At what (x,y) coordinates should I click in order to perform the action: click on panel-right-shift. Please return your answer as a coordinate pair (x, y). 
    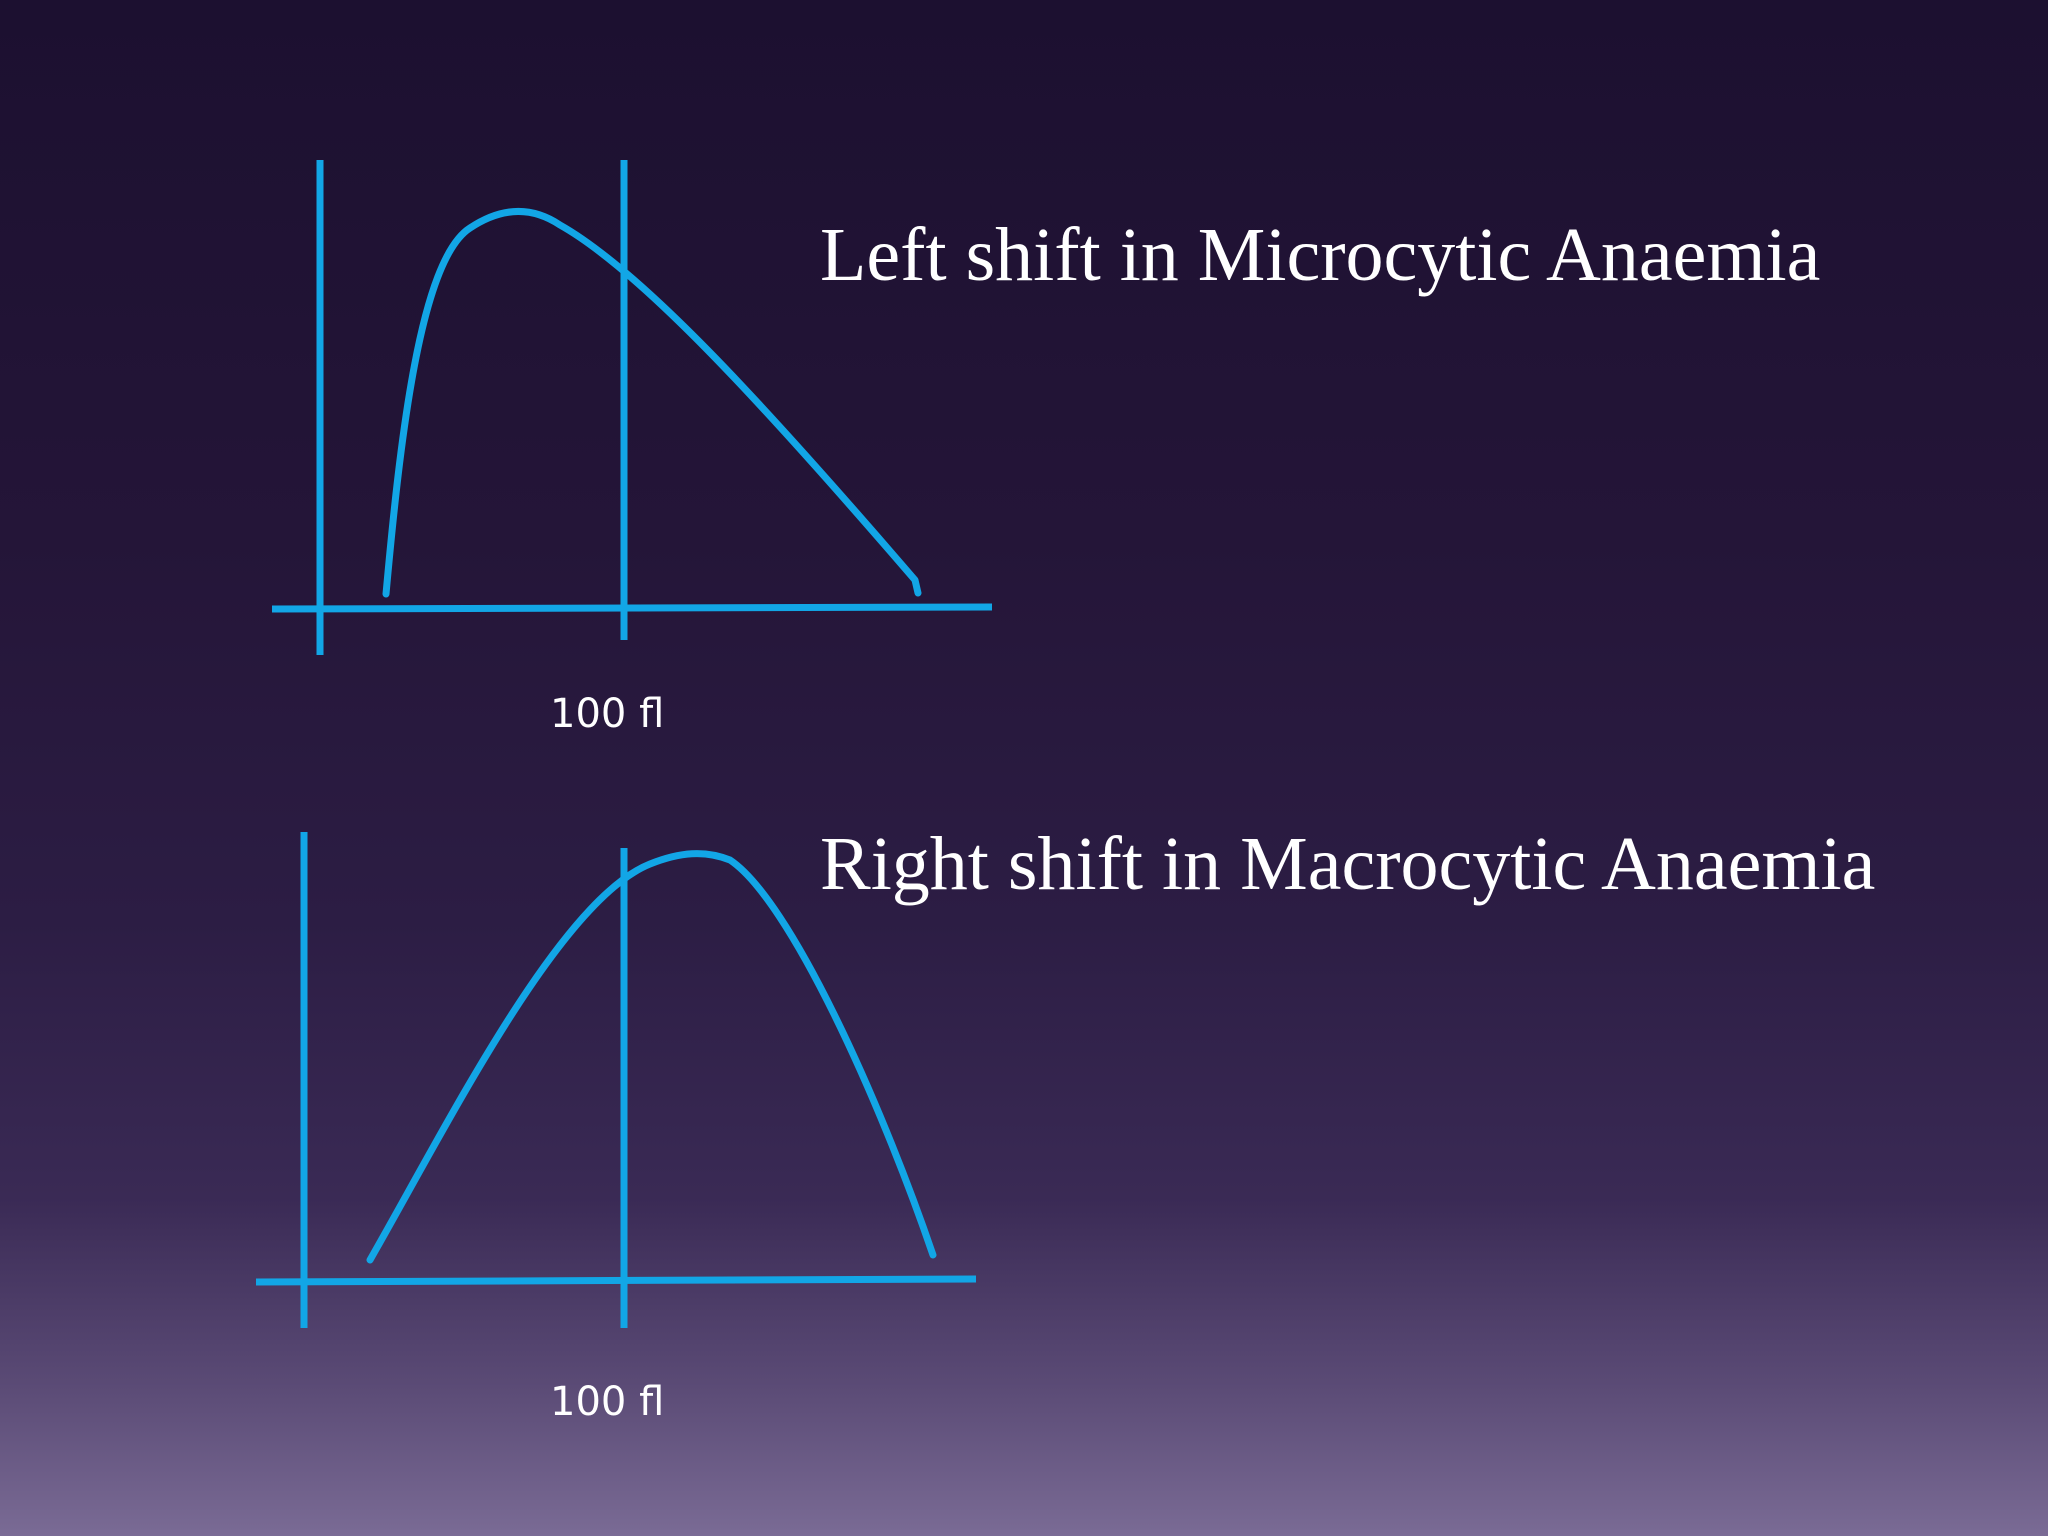
    Looking at the image, I should click on (616, 1080).